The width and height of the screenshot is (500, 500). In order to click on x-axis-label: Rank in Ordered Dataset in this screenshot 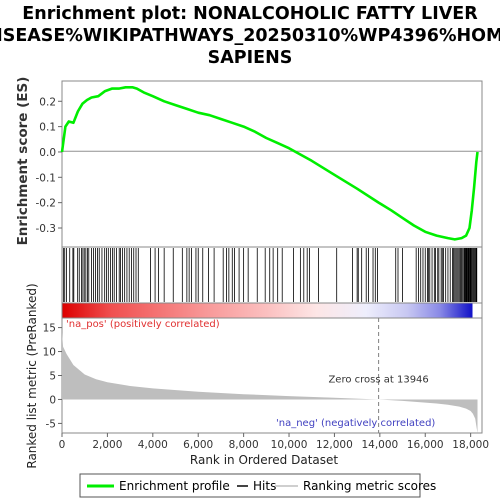, I will do `click(264, 460)`.